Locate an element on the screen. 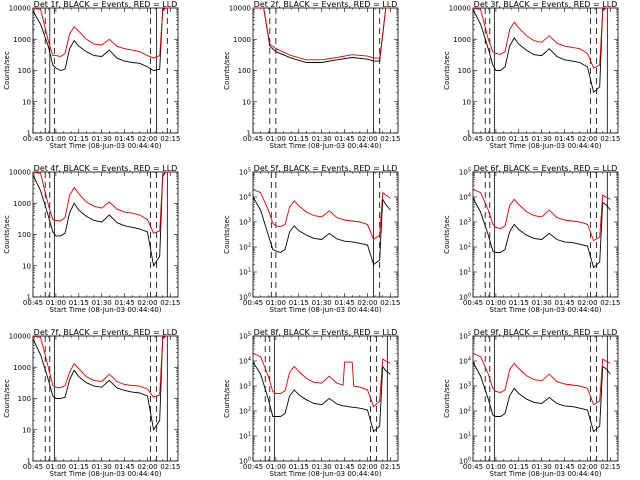 The height and width of the screenshot is (480, 640). y-tick-label: 10⁴ is located at coordinates (465, 361).